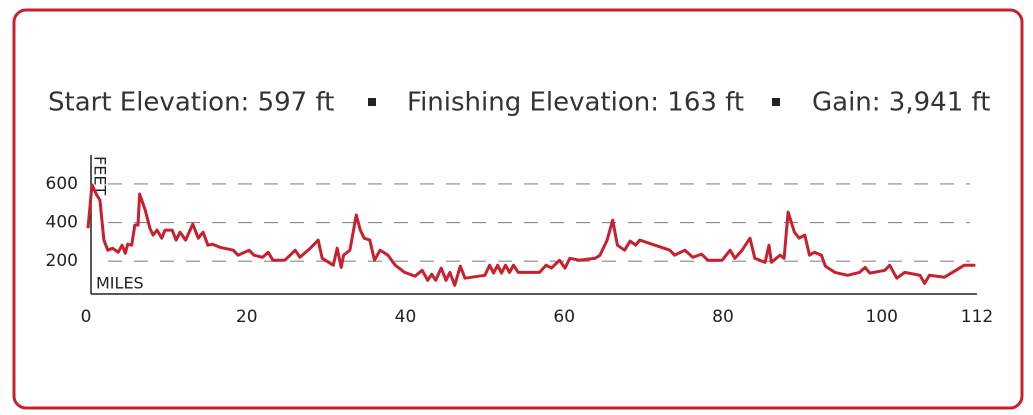  I want to click on x-tick-label: 80, so click(723, 317).